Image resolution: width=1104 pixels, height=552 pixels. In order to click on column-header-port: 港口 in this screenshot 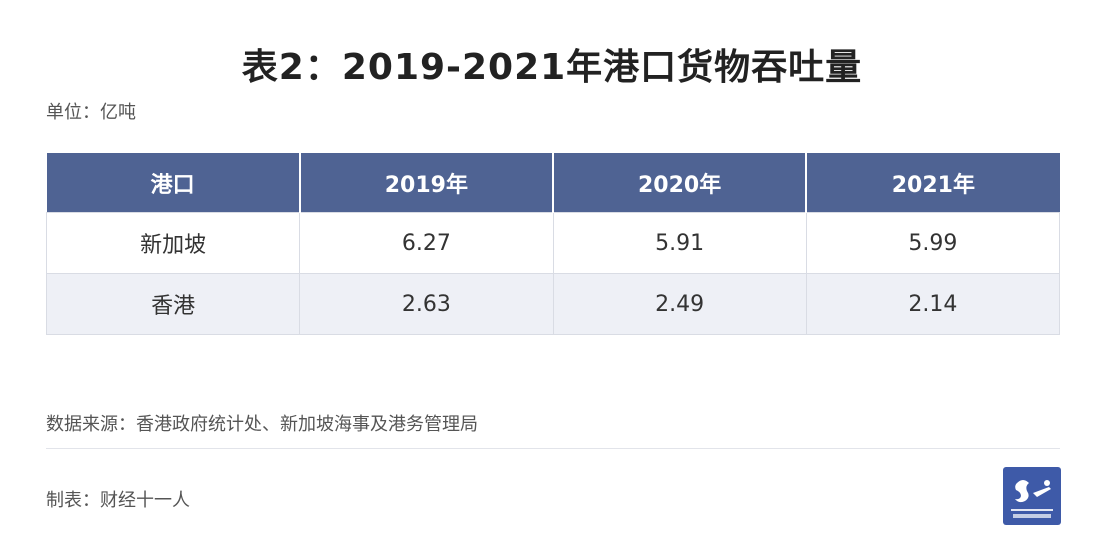, I will do `click(173, 183)`.